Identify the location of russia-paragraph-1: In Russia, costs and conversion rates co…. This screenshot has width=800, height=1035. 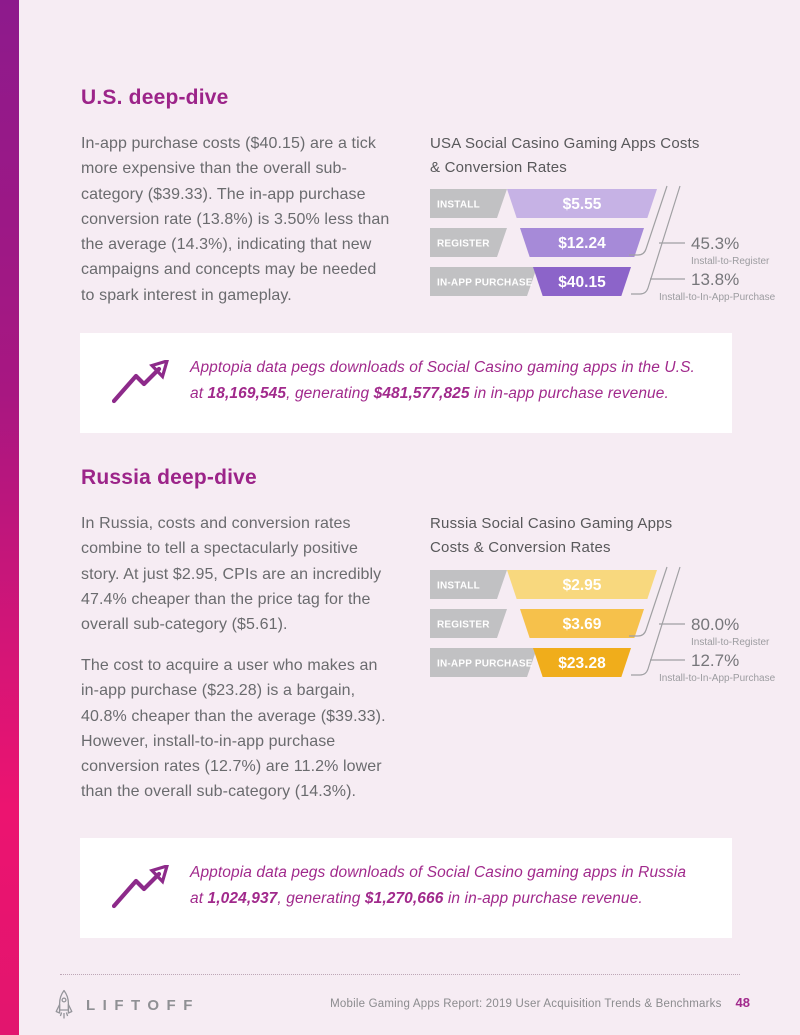
(231, 574).